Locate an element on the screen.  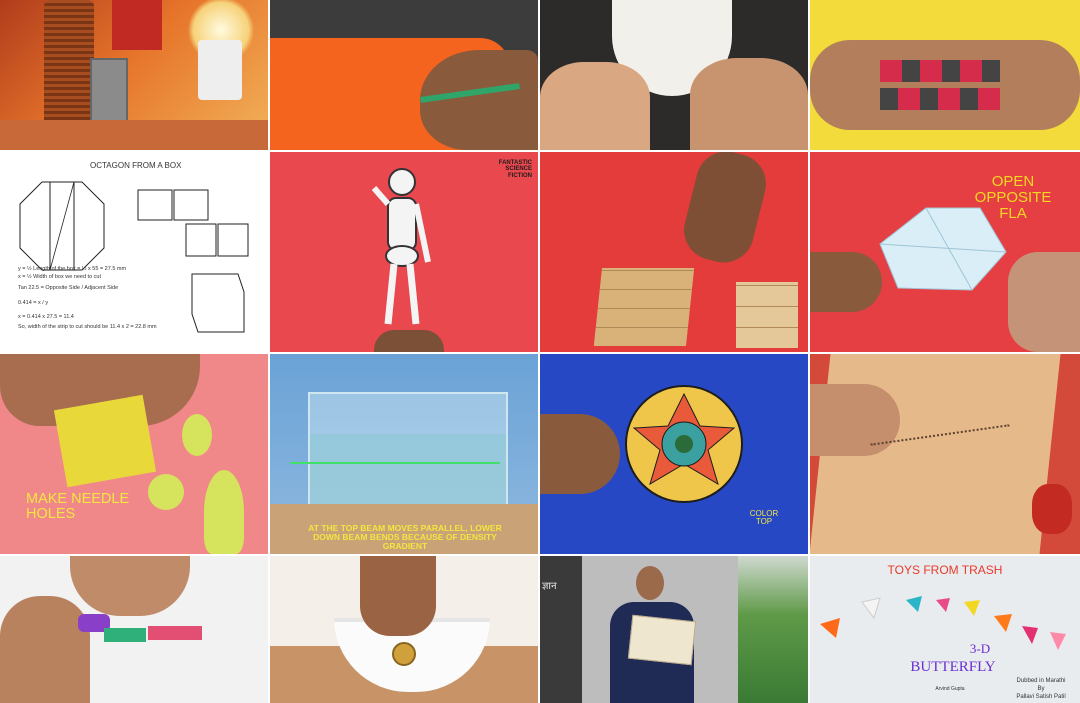
plants is located at coordinates (773, 629).